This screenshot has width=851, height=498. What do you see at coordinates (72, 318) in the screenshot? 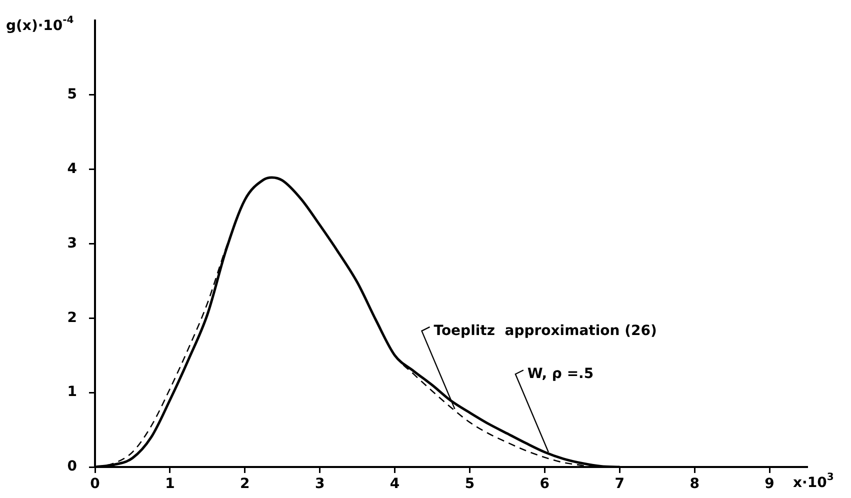
I see `y-tick-label: 2` at bounding box center [72, 318].